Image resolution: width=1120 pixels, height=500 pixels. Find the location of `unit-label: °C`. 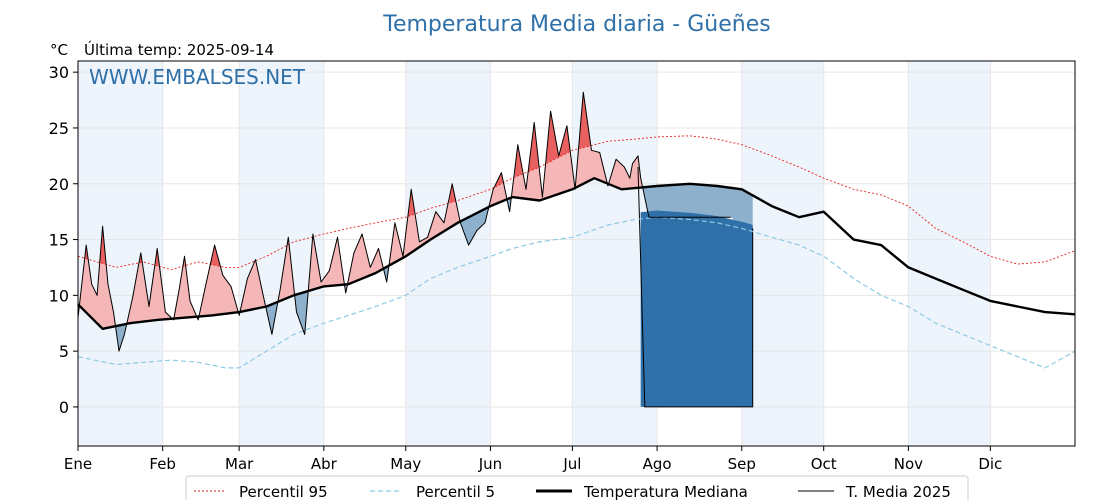

unit-label: °C is located at coordinates (59, 50).